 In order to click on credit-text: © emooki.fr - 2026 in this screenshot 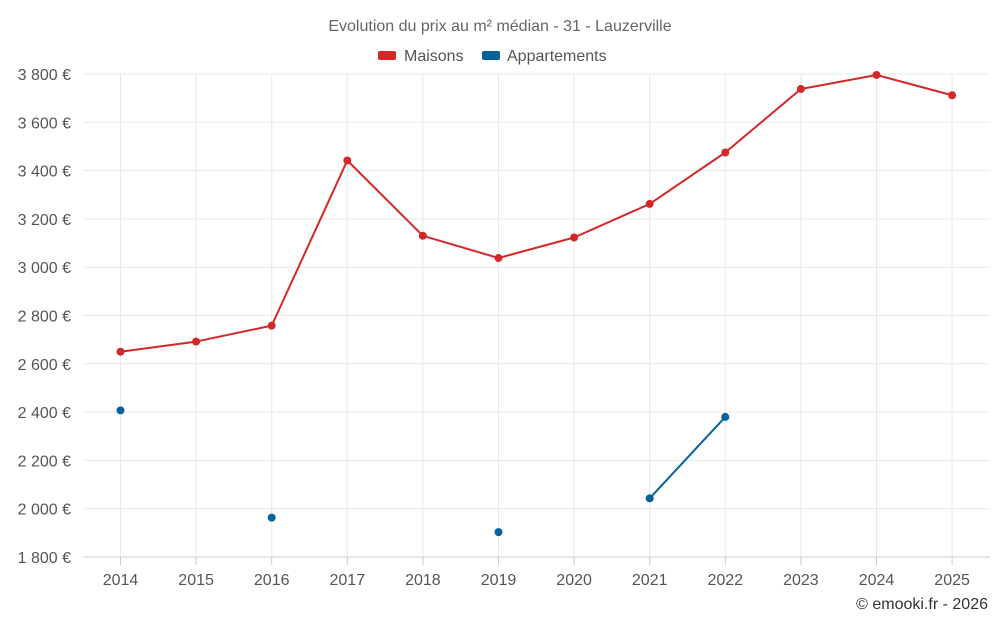, I will do `click(922, 604)`.